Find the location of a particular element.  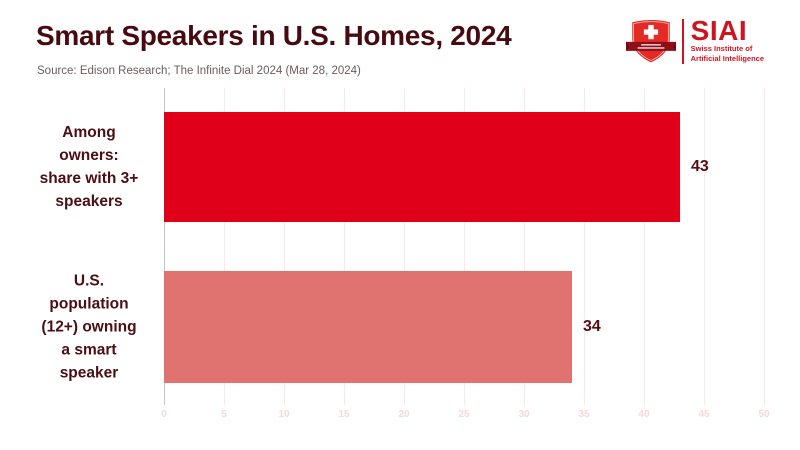

tick-label: 30 is located at coordinates (524, 414).